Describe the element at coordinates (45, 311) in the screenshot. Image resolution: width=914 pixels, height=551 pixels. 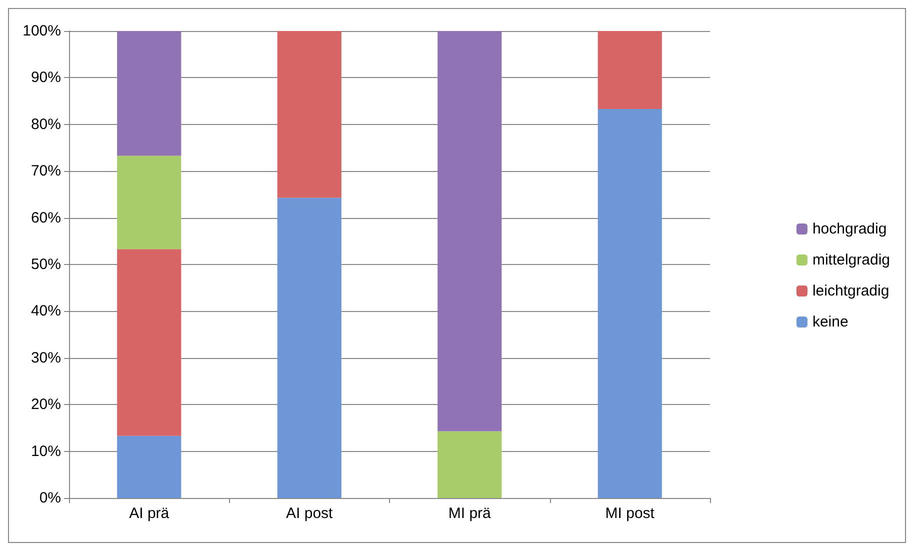
I see `y-tick-label: 40%` at that location.